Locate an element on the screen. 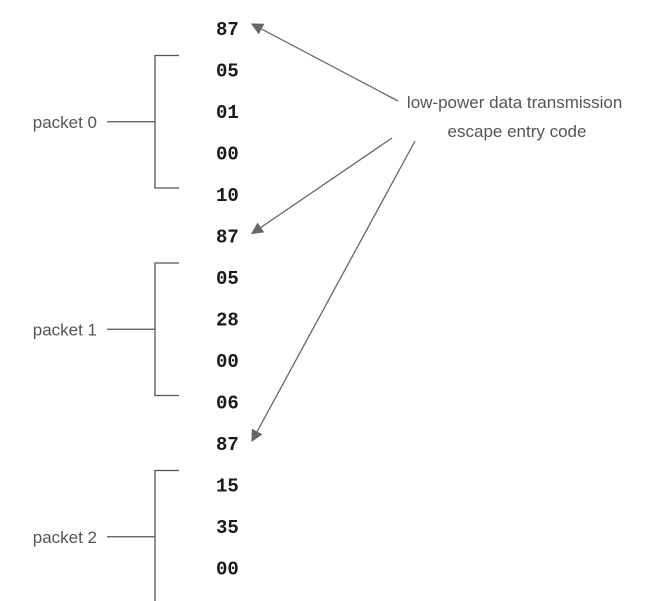 Image resolution: width=668 pixels, height=601 pixels. packet-label: packet 2 is located at coordinates (65, 537).